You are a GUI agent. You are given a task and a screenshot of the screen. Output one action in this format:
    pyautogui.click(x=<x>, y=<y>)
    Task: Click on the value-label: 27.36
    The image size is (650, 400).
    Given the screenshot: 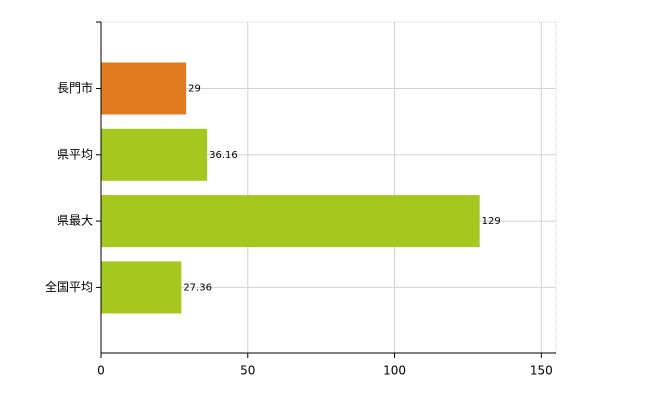 What is the action you would take?
    pyautogui.click(x=197, y=287)
    